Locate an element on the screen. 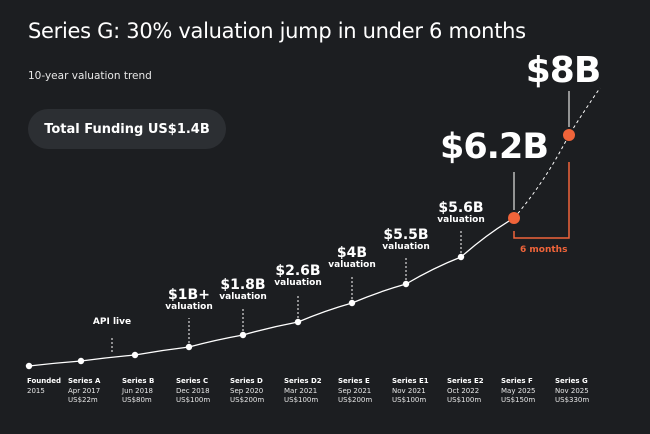 The image size is (650, 434). round-date: Sep 2020 is located at coordinates (247, 390).